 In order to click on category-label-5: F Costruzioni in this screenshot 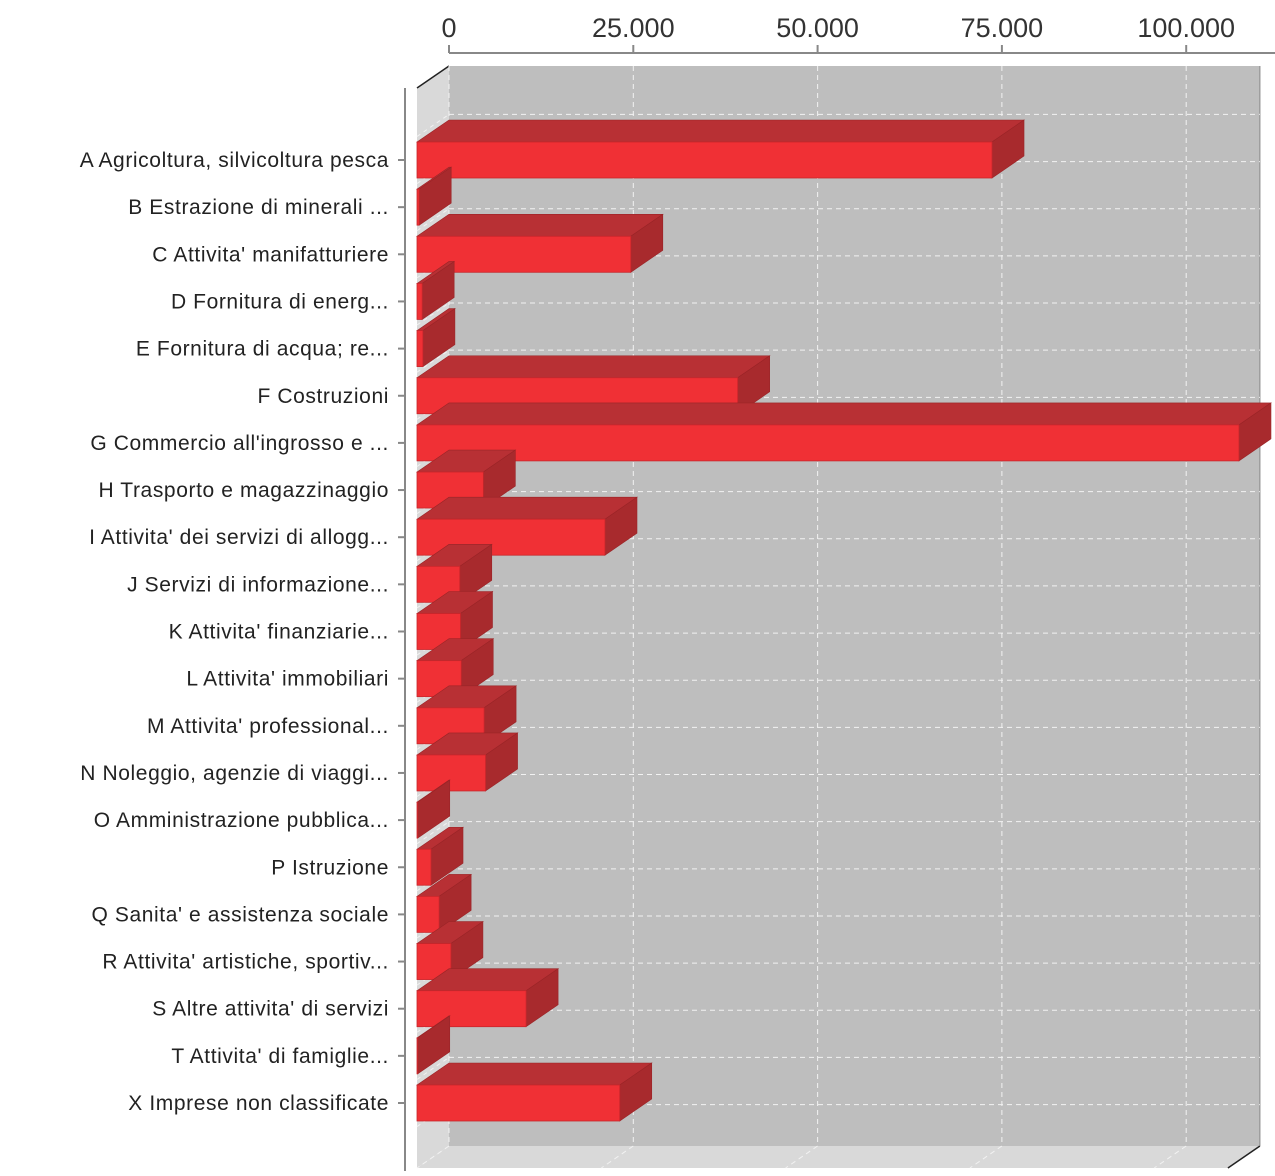, I will do `click(323, 396)`.